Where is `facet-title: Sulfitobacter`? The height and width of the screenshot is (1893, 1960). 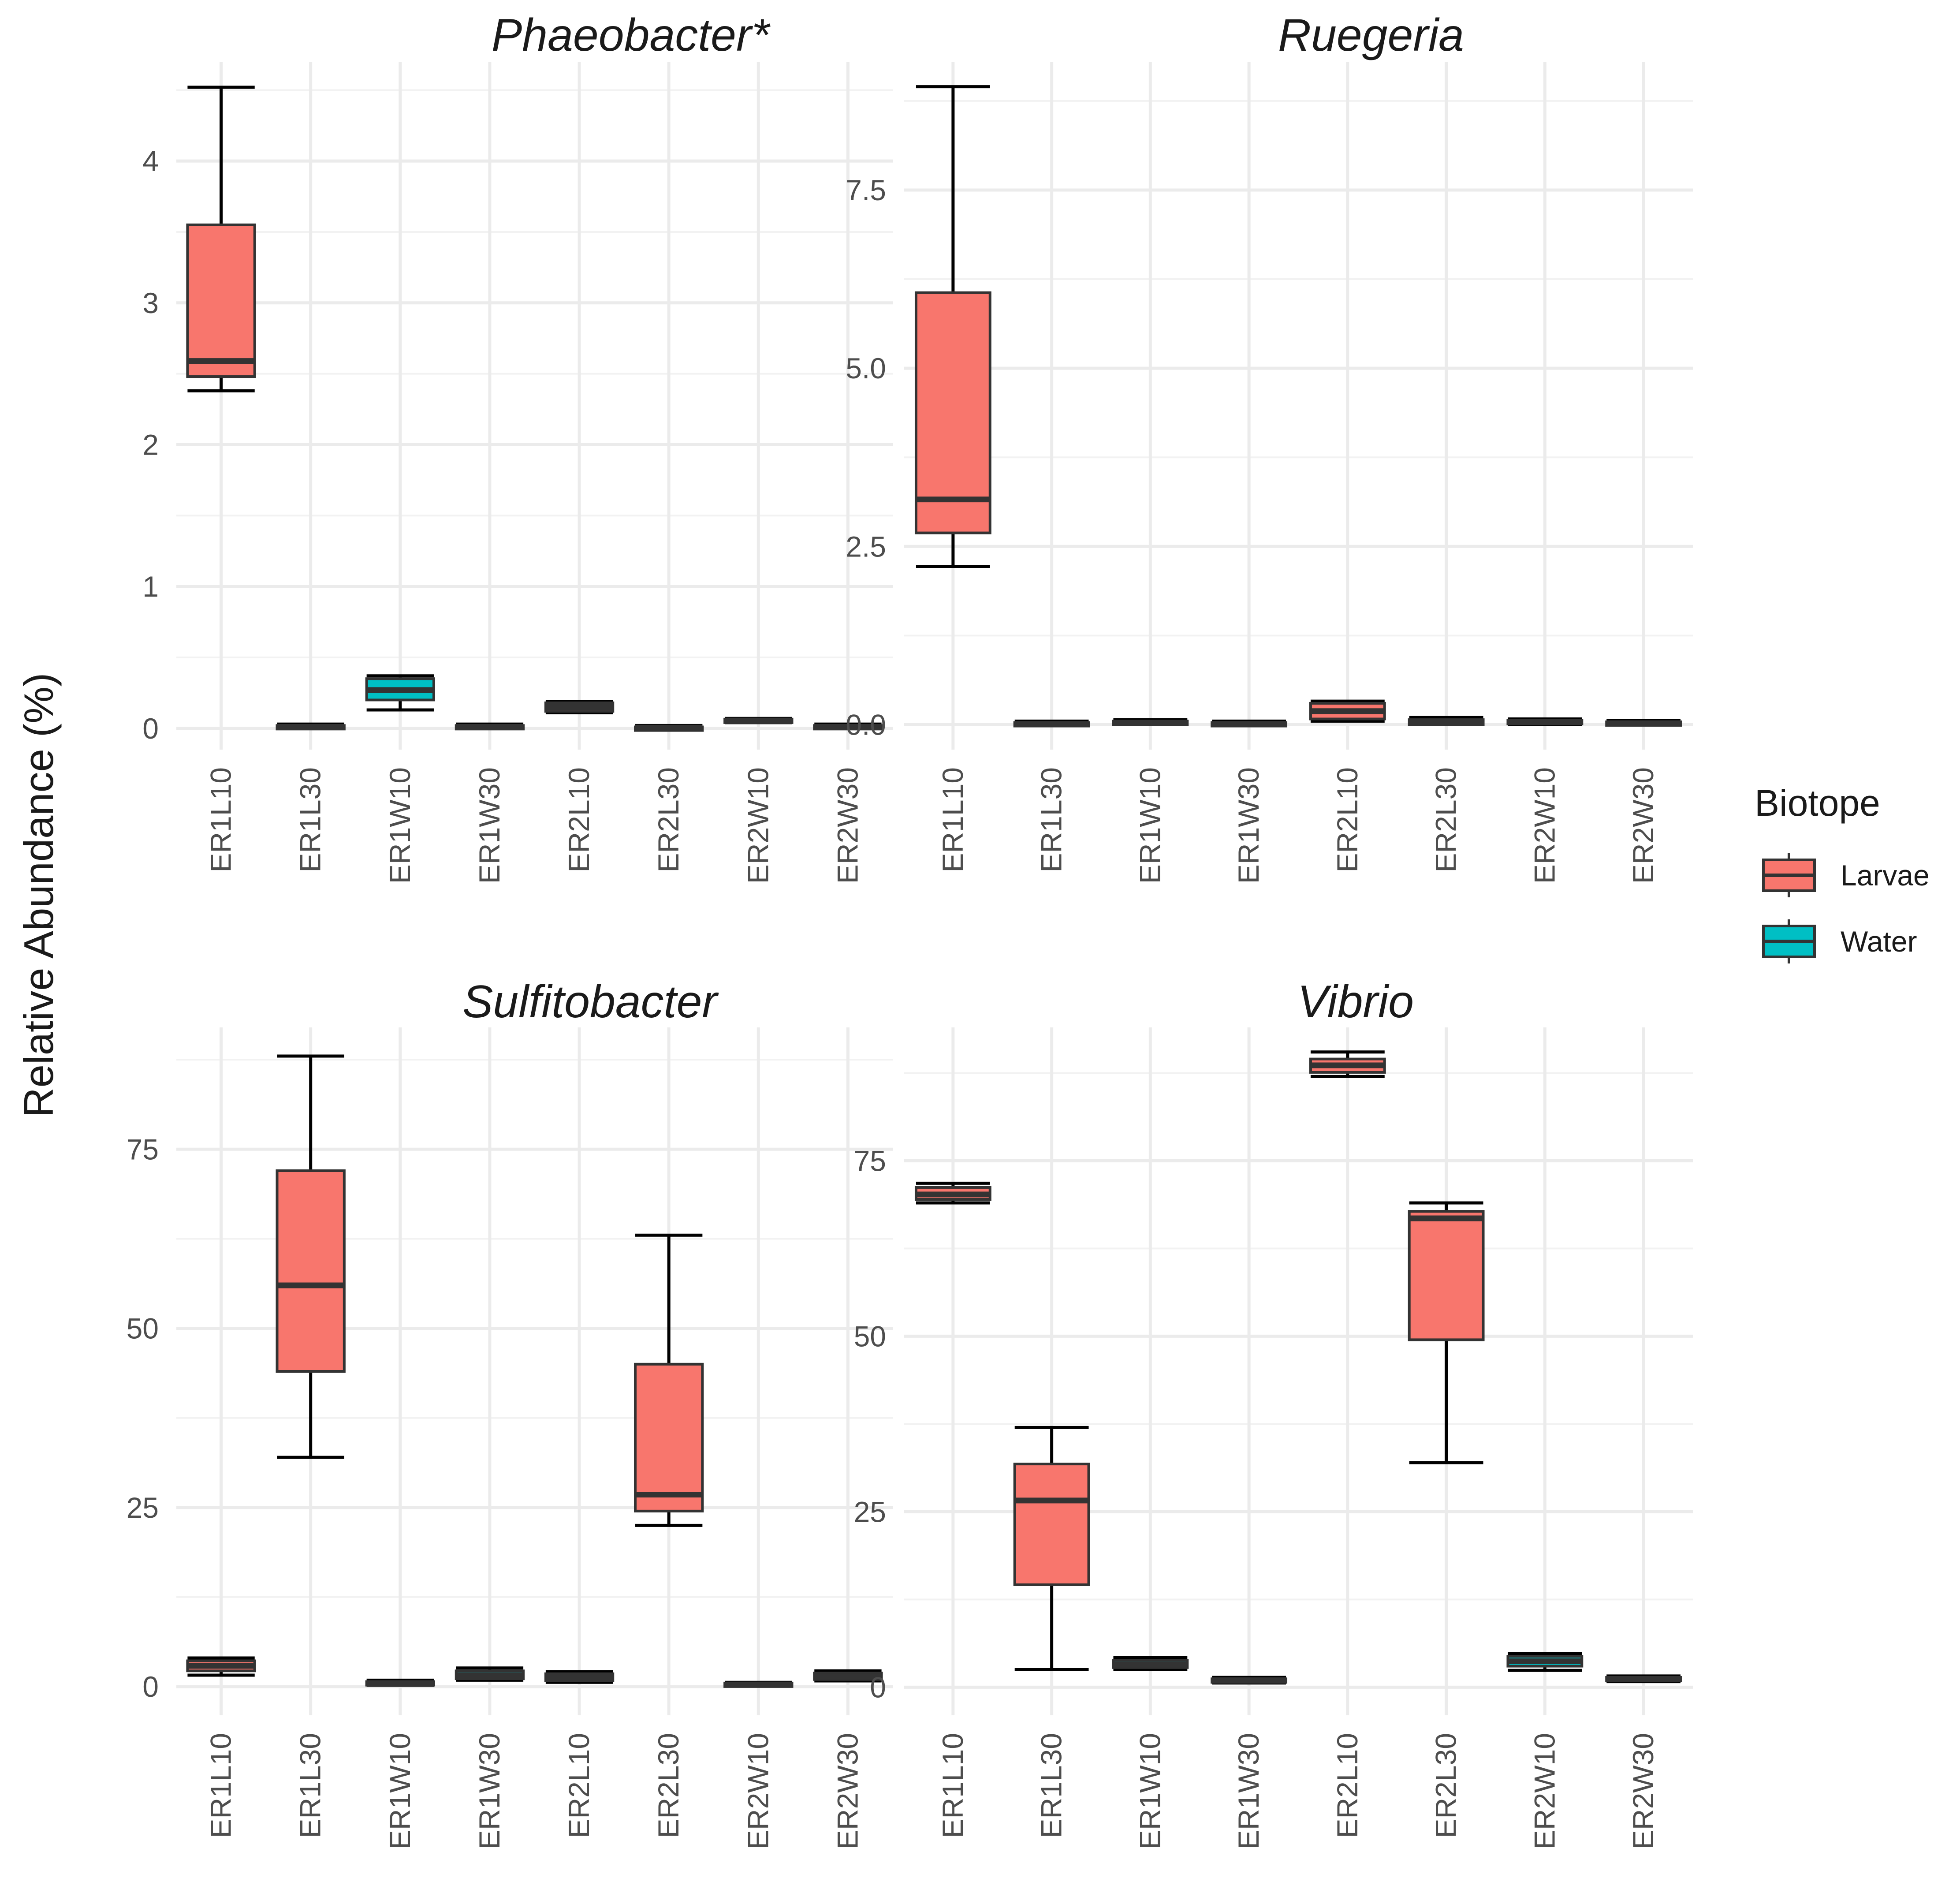
facet-title: Sulfitobacter is located at coordinates (590, 1001).